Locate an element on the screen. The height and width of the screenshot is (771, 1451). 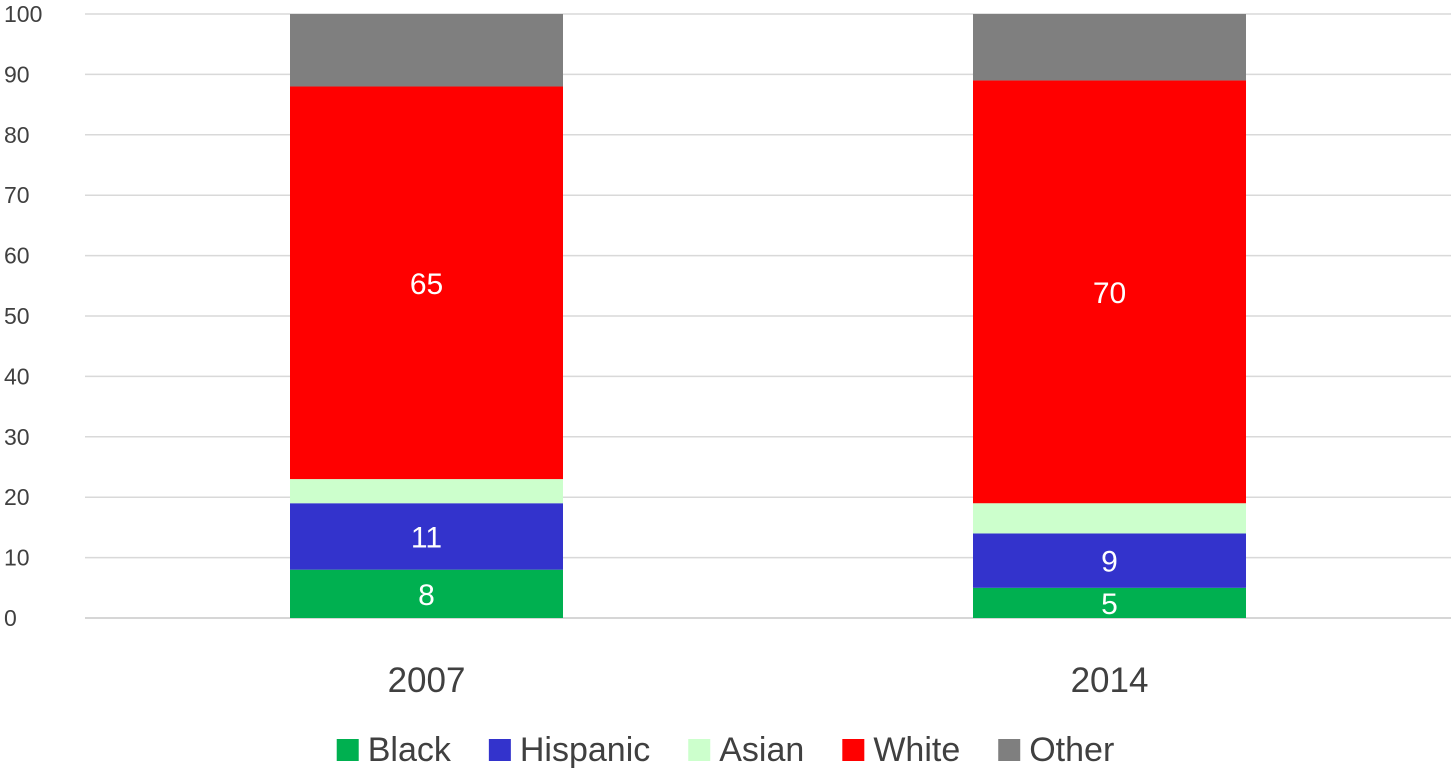
legend-swatch-other is located at coordinates (1009, 750).